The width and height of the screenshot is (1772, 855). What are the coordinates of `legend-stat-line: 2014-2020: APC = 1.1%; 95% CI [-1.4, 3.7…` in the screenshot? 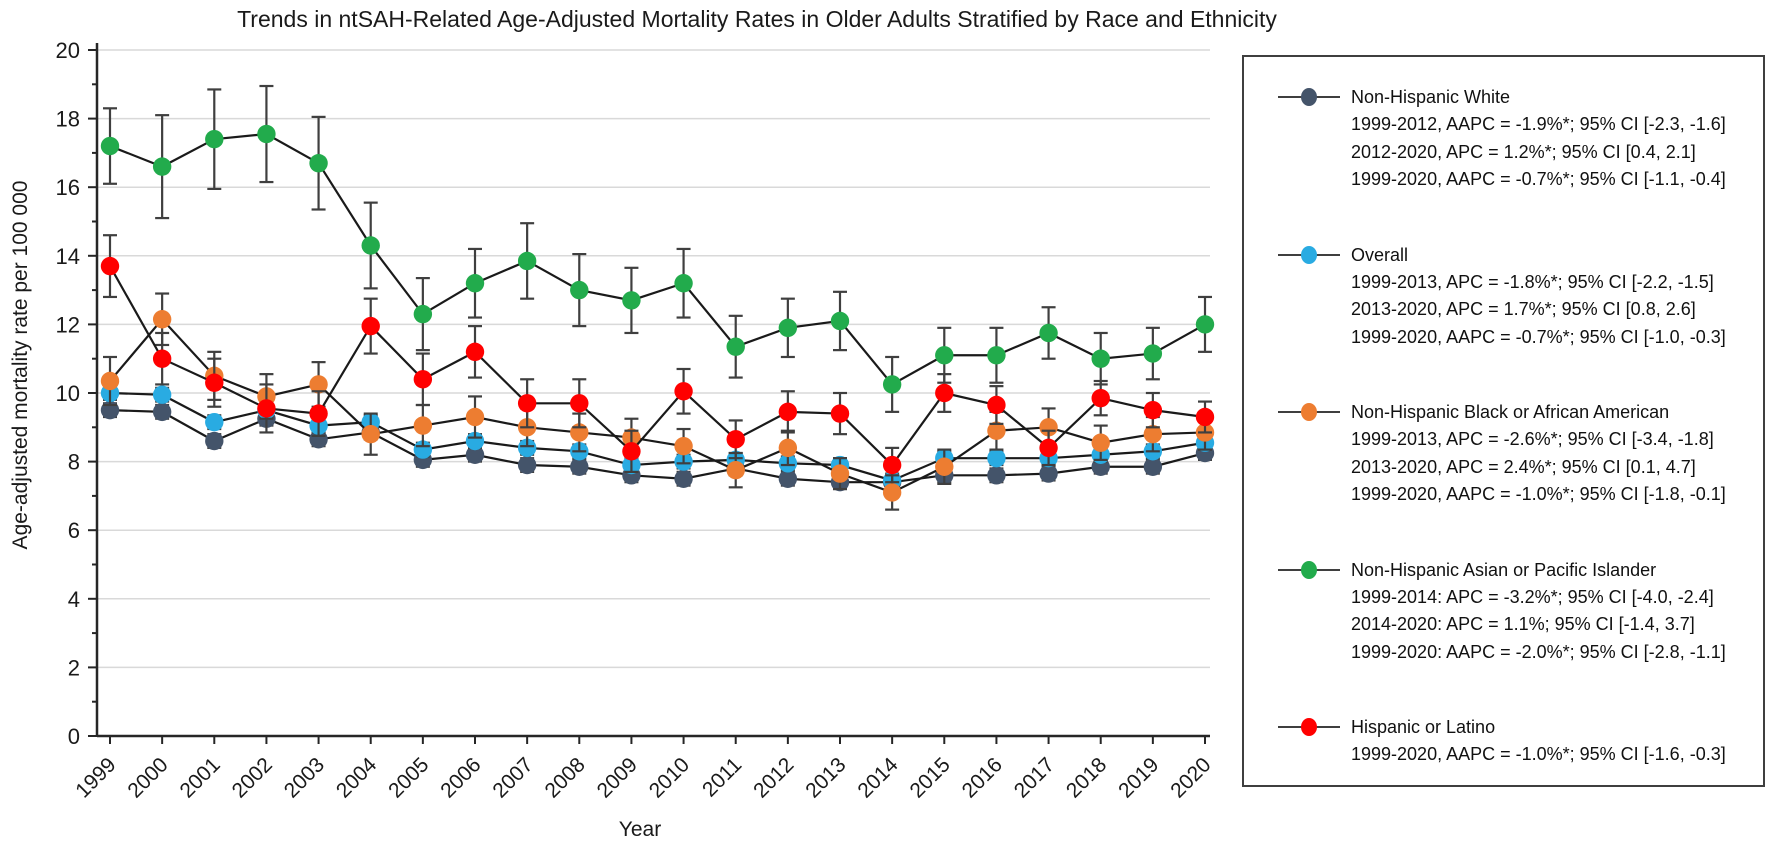 It's located at (1523, 624).